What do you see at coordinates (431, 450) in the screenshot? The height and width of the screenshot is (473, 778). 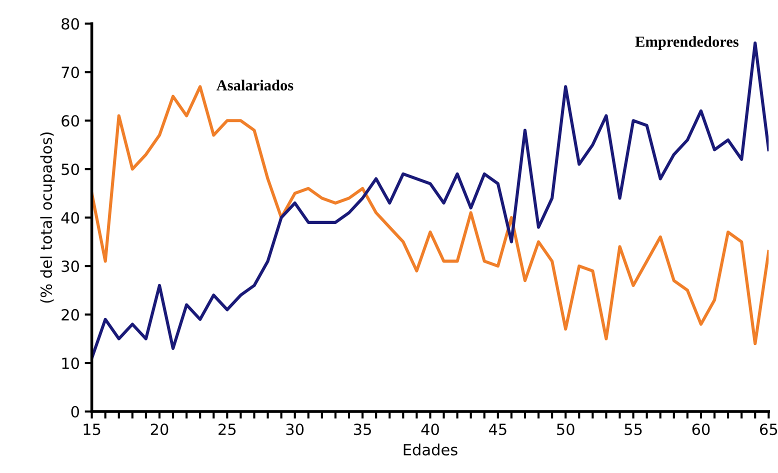 I see `x-axis-title: Edades` at bounding box center [431, 450].